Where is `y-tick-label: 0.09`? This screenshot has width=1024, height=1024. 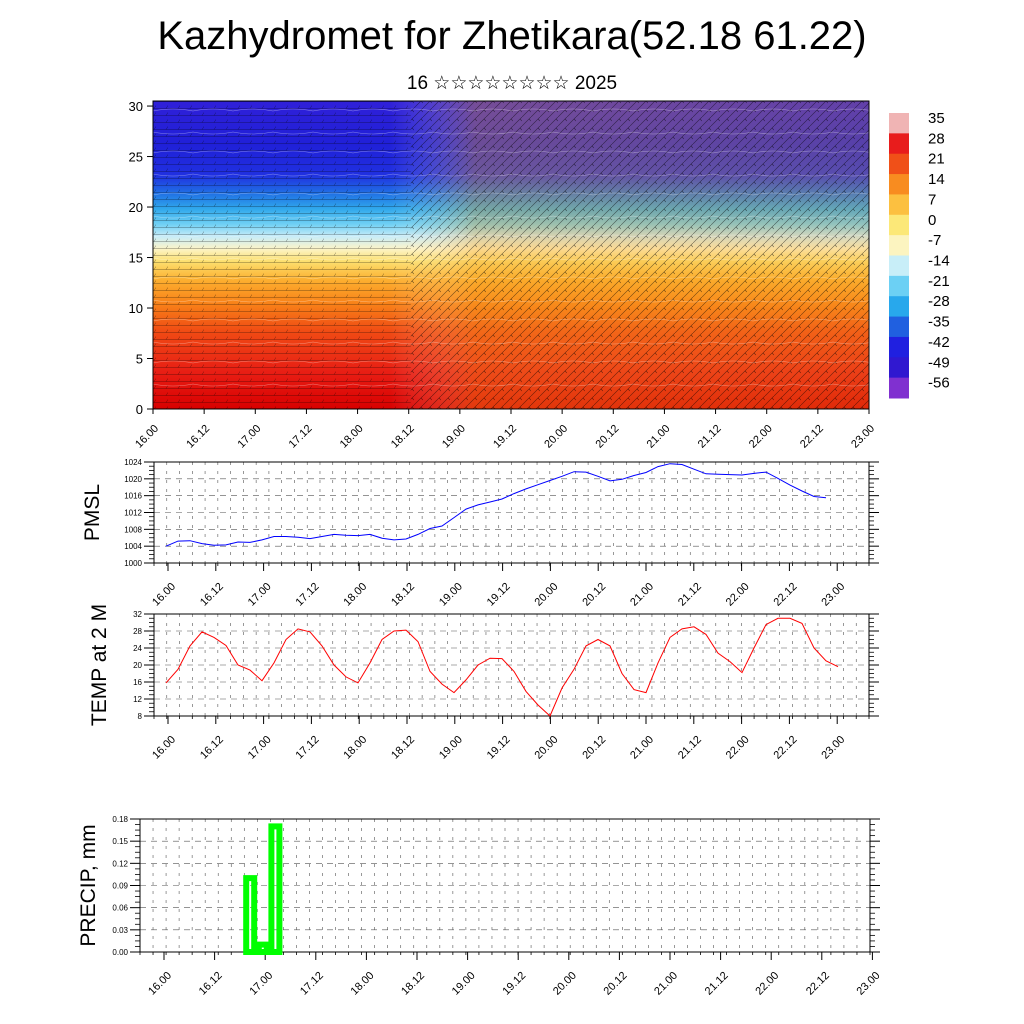 y-tick-label: 0.09 is located at coordinates (120, 886).